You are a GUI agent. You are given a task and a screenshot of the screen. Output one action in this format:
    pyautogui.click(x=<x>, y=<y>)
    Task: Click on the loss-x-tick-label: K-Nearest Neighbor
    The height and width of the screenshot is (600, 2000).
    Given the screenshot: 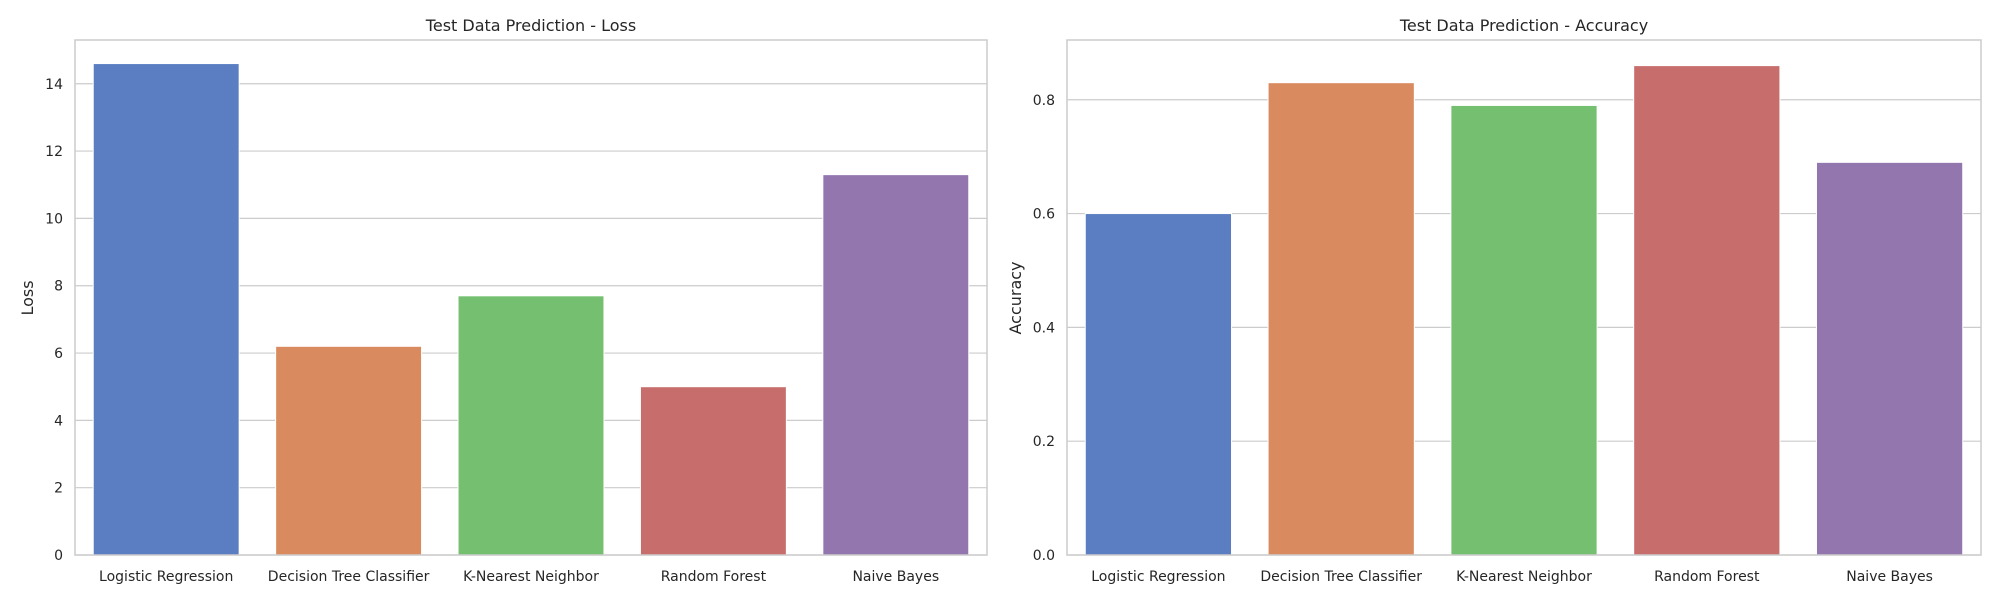 What is the action you would take?
    pyautogui.click(x=531, y=577)
    